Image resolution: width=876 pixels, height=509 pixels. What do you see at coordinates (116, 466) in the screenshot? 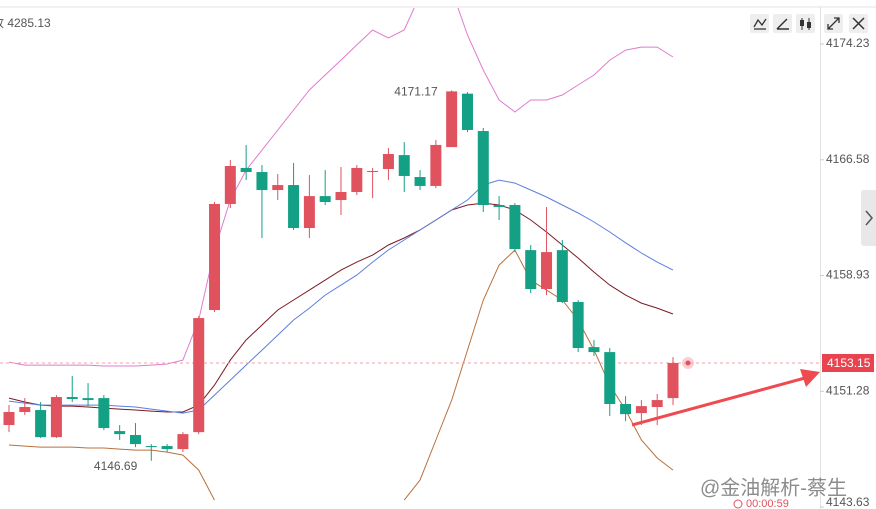
I see `low-annotation: 4146.69` at bounding box center [116, 466].